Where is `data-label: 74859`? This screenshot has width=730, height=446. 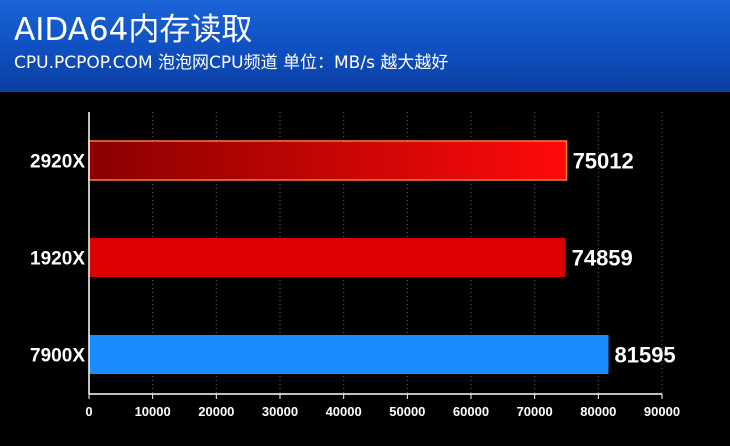 data-label: 74859 is located at coordinates (602, 258).